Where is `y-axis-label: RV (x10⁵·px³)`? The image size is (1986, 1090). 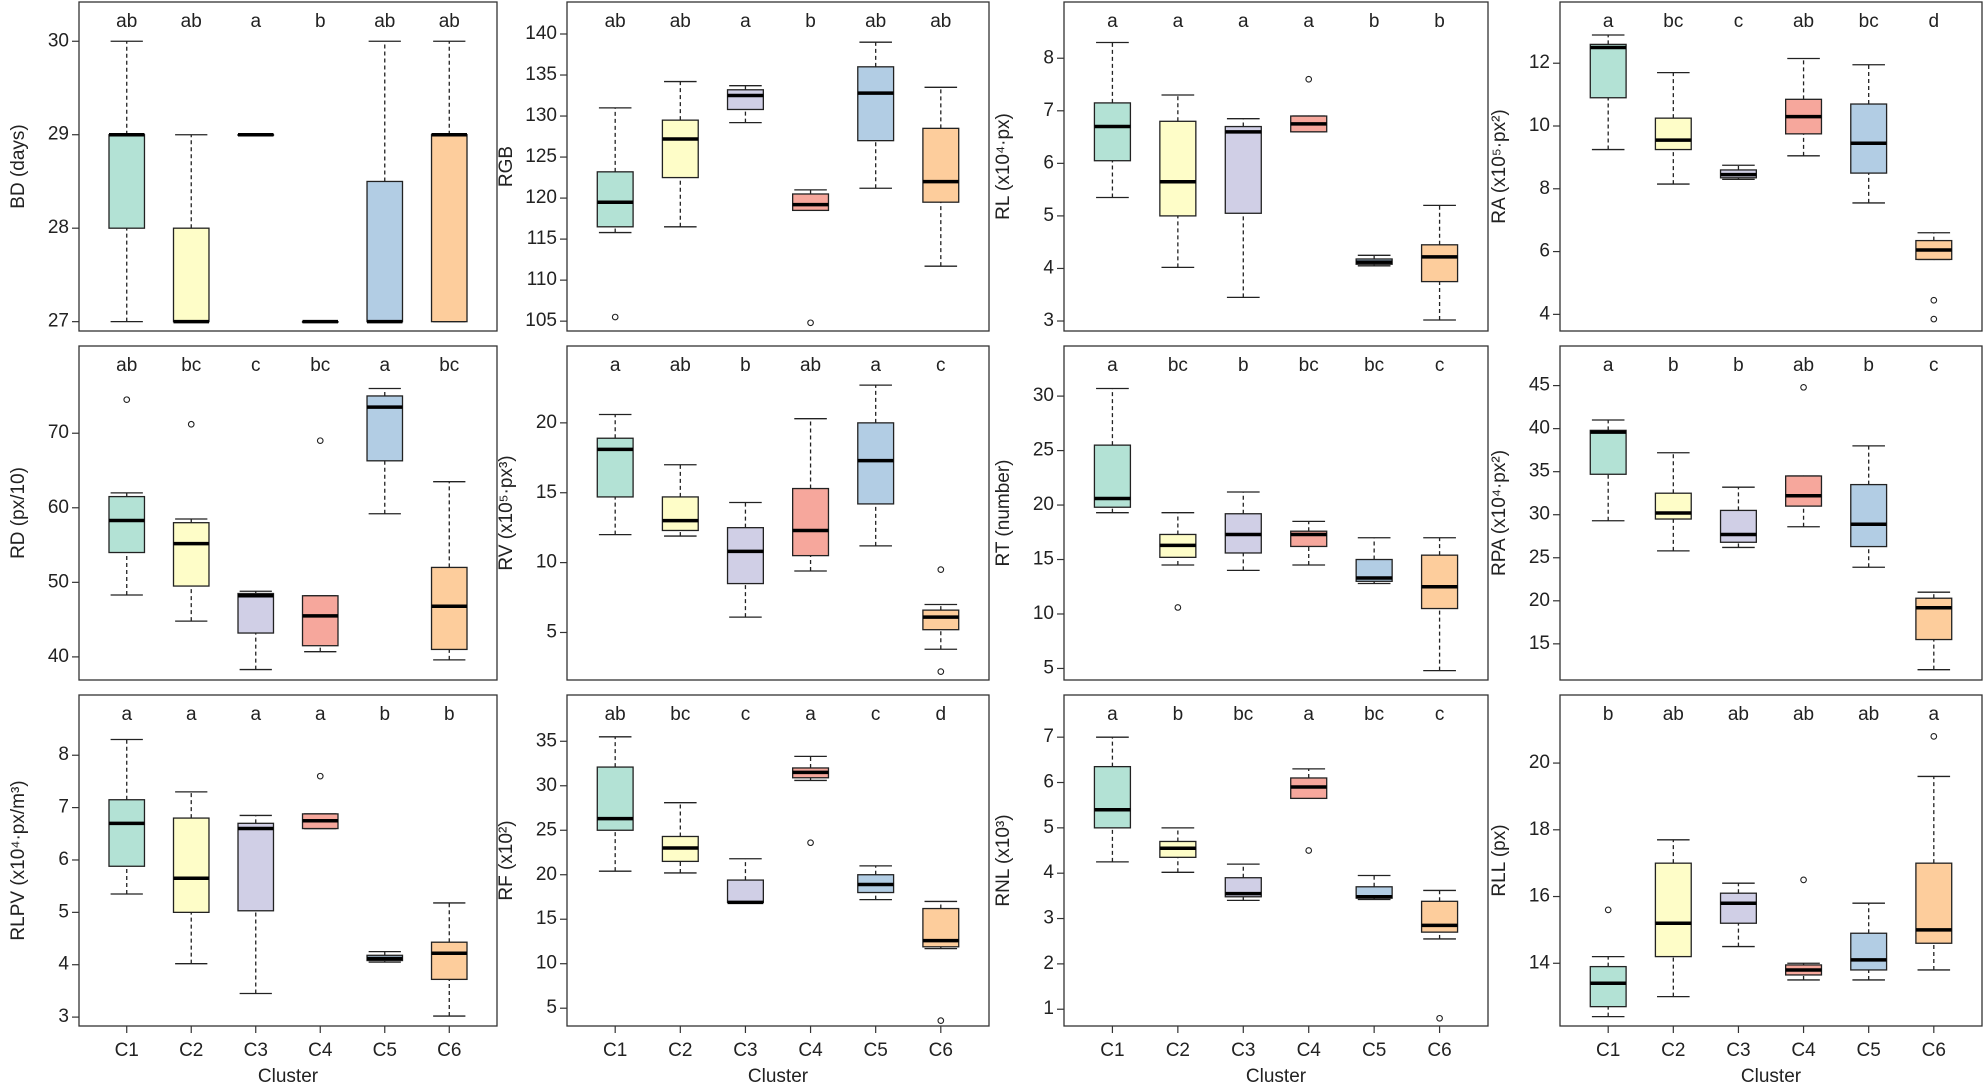
y-axis-label: RV (x10⁵·px³) is located at coordinates (506, 512).